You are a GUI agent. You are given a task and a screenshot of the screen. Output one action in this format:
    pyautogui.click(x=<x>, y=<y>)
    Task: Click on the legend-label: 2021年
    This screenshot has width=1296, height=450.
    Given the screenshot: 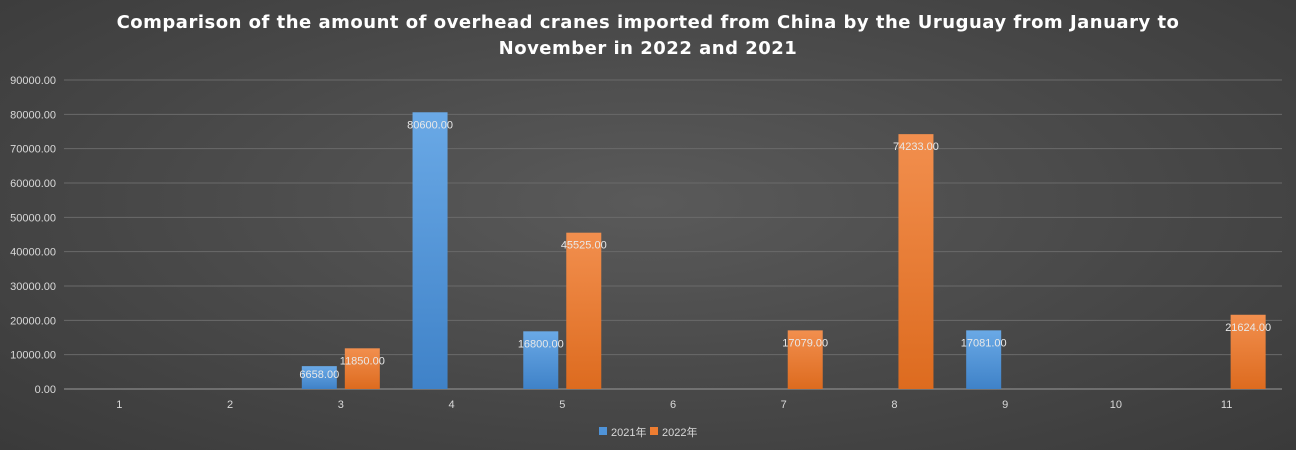 What is the action you would take?
    pyautogui.click(x=628, y=432)
    